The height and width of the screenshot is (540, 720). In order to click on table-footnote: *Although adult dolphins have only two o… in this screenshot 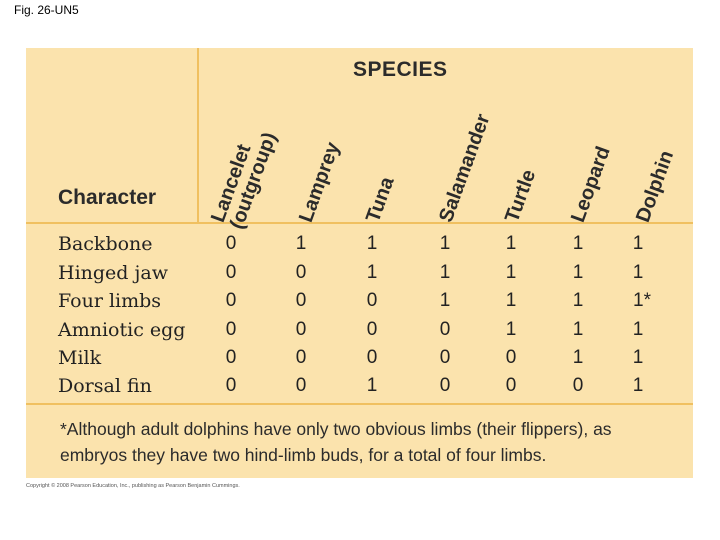, I will do `click(336, 442)`.